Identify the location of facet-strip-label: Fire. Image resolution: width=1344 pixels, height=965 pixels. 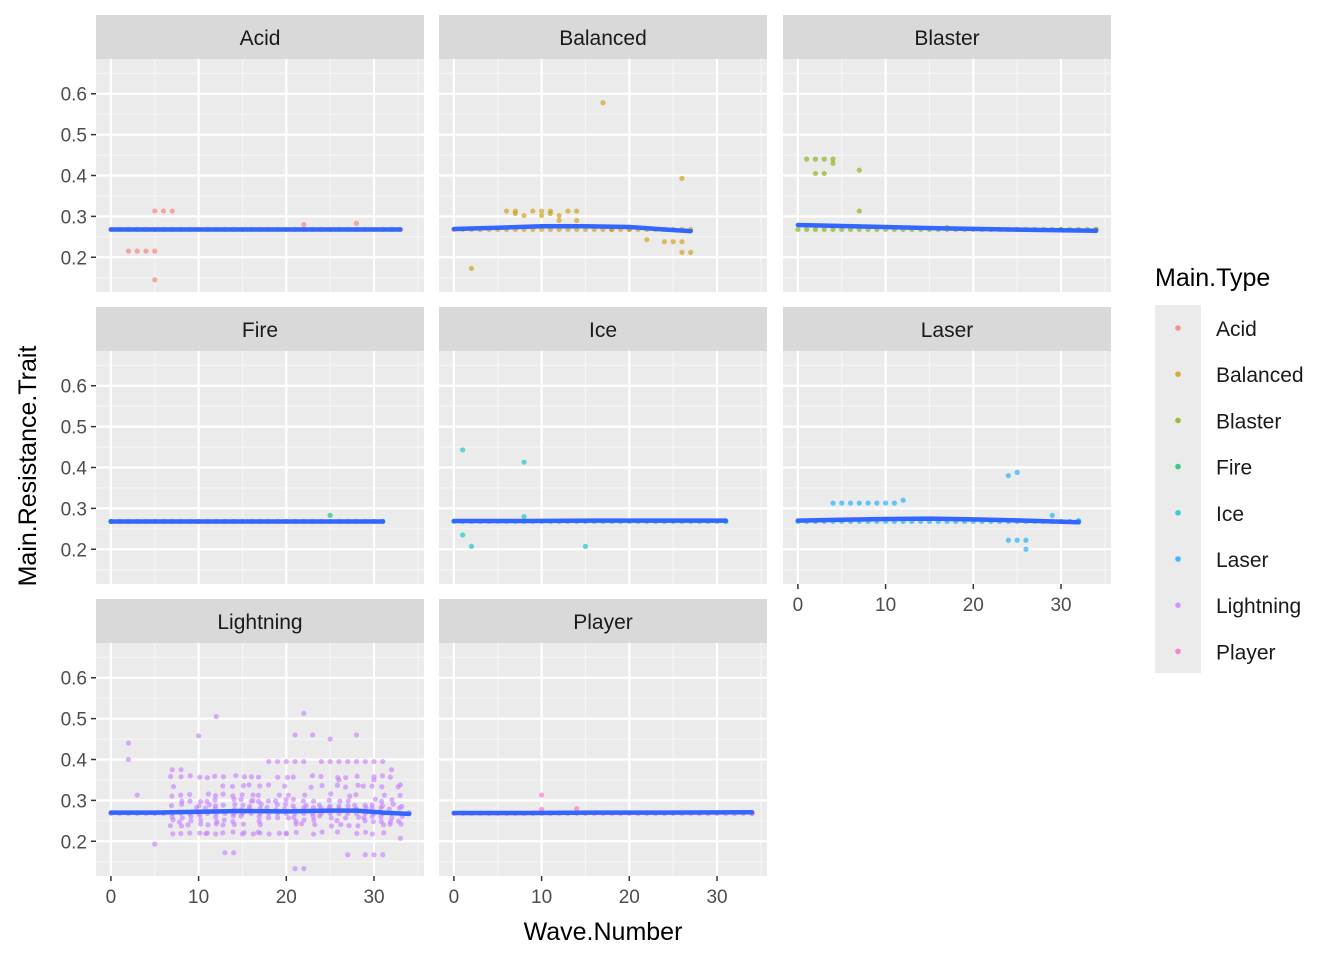
(260, 330).